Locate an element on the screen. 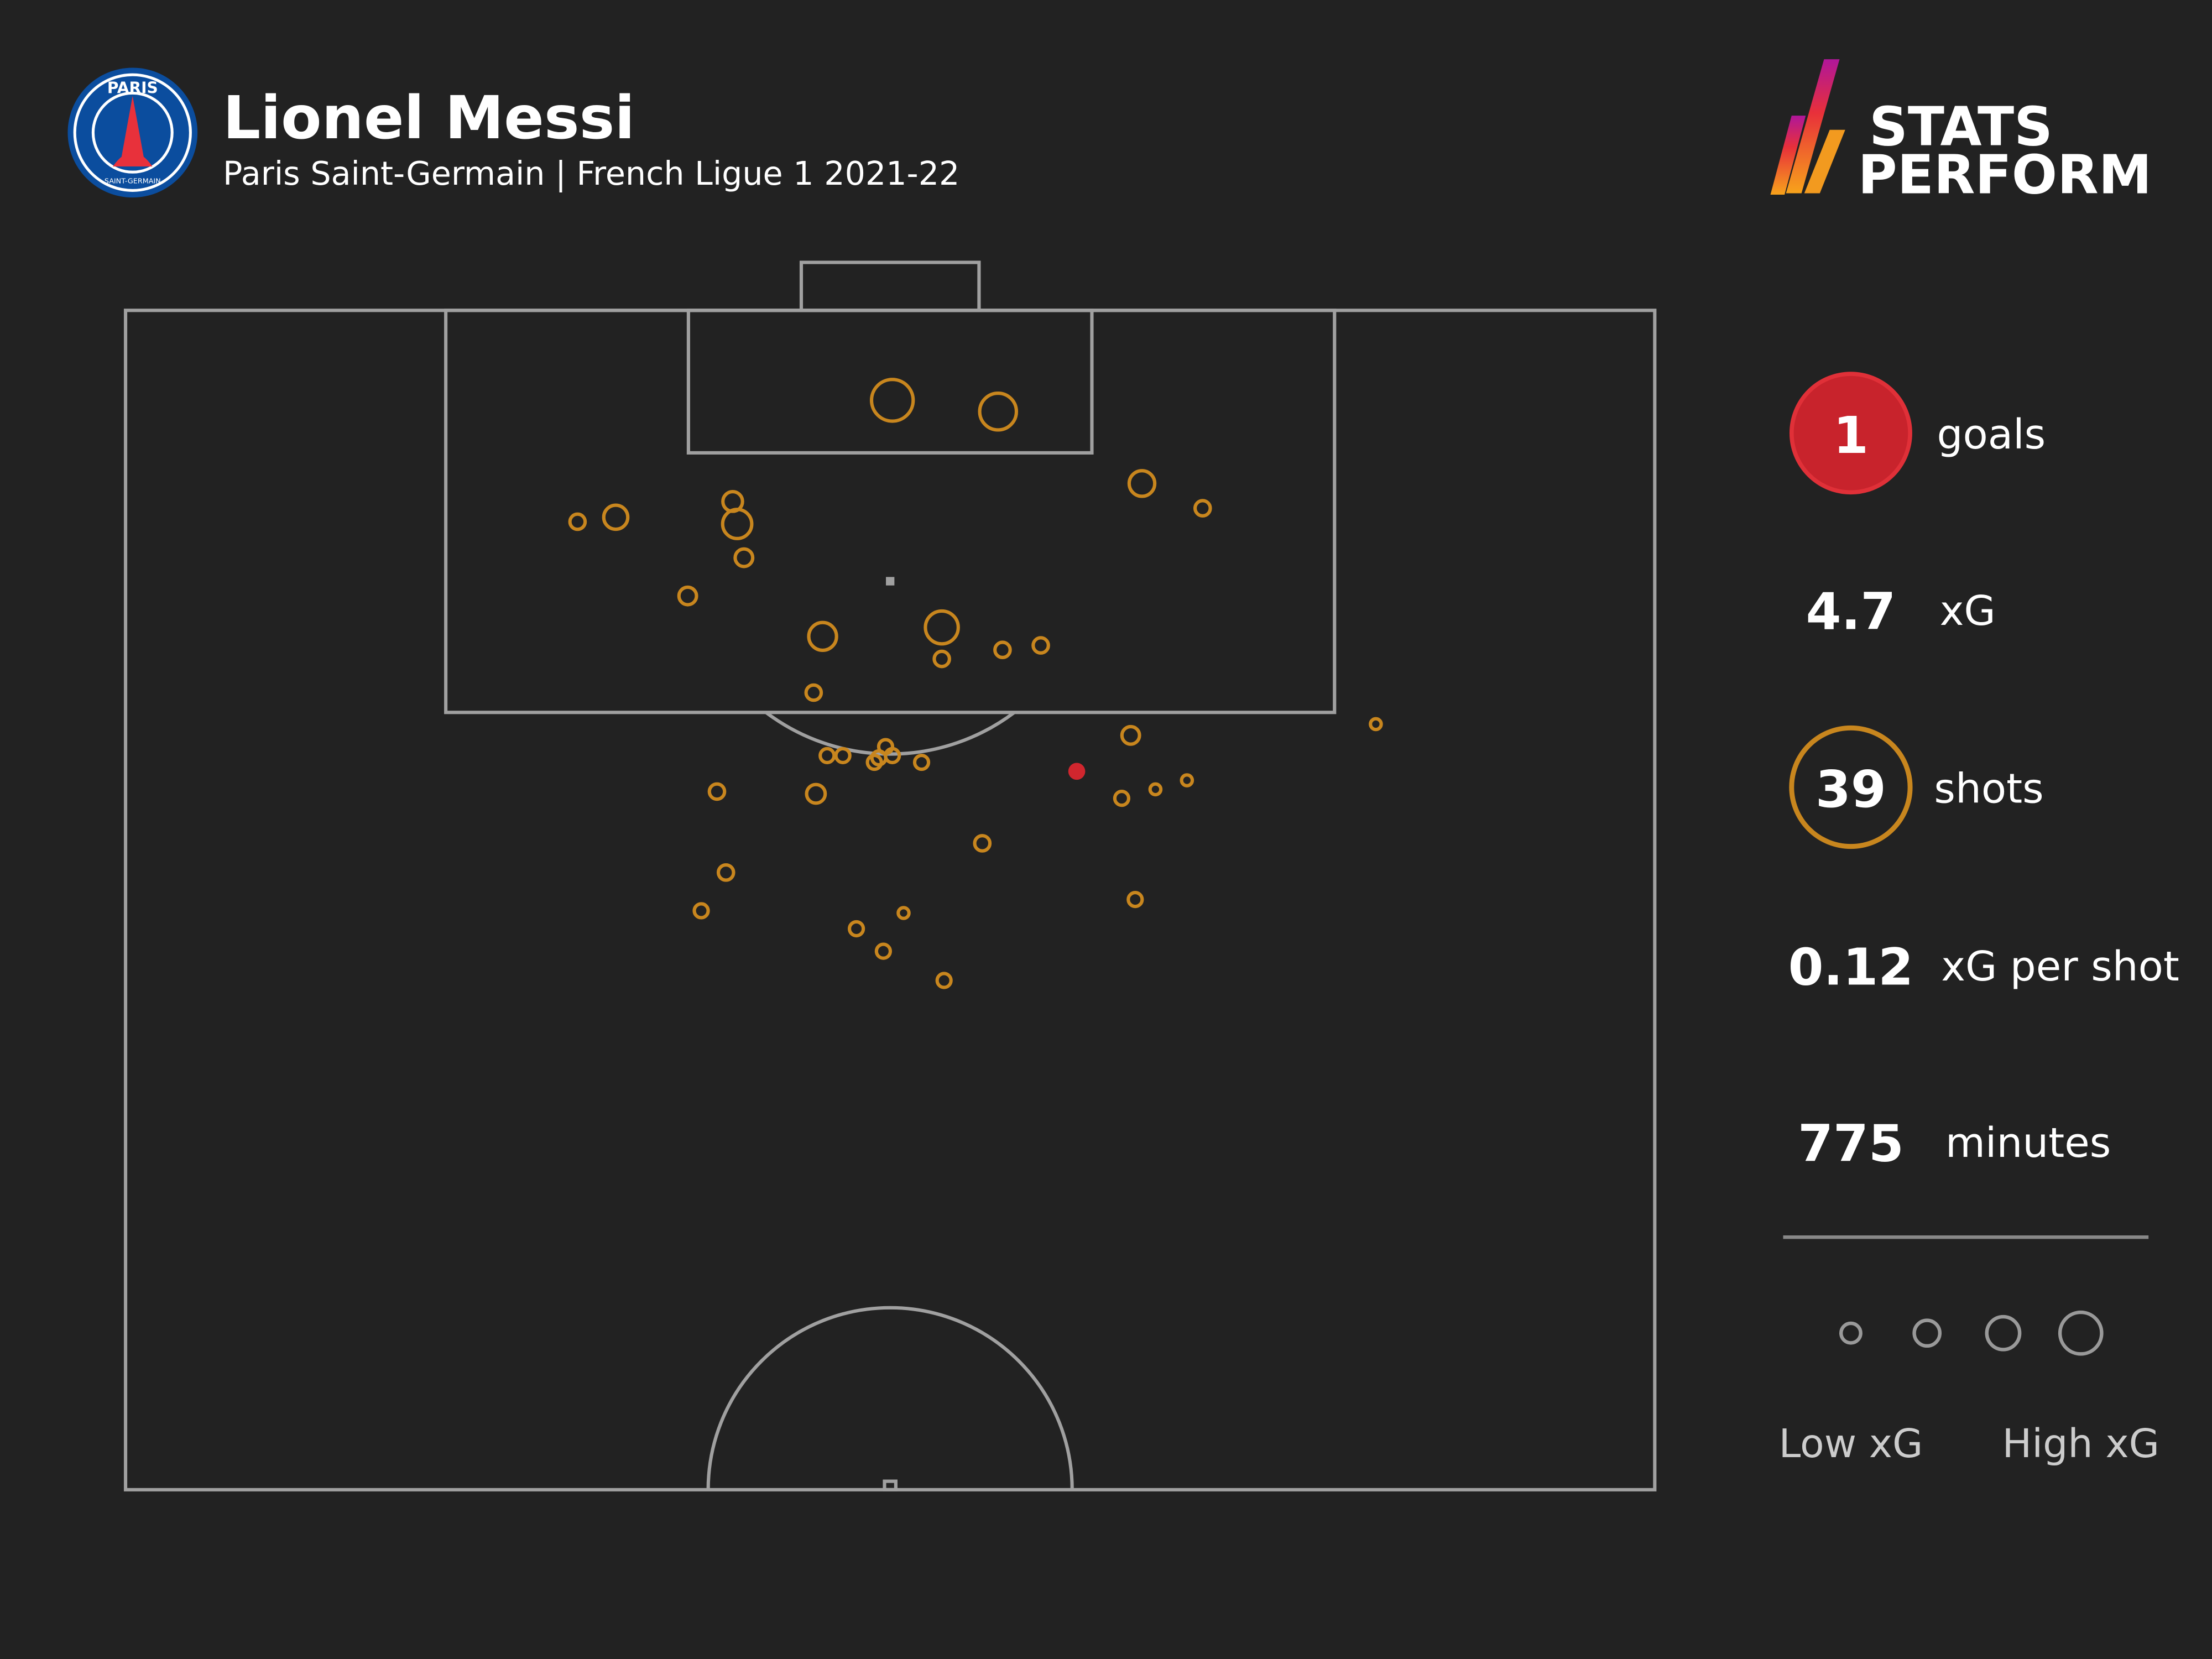  penalty-area is located at coordinates (891, 512).